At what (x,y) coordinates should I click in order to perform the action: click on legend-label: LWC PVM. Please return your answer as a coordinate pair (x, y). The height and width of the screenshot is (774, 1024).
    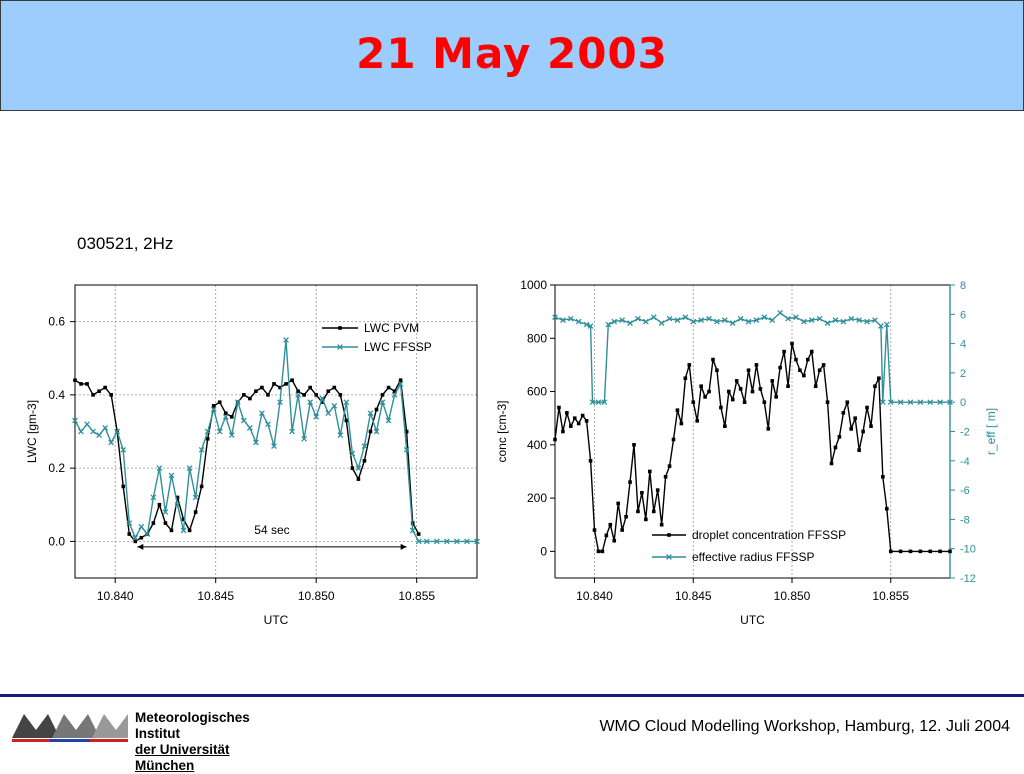
    Looking at the image, I should click on (391, 328).